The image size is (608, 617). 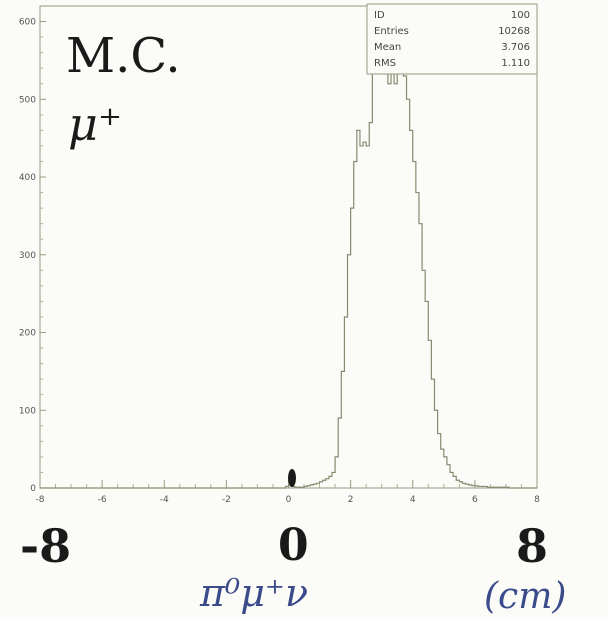 What do you see at coordinates (515, 47) in the screenshot?
I see `stats-value: 3.706` at bounding box center [515, 47].